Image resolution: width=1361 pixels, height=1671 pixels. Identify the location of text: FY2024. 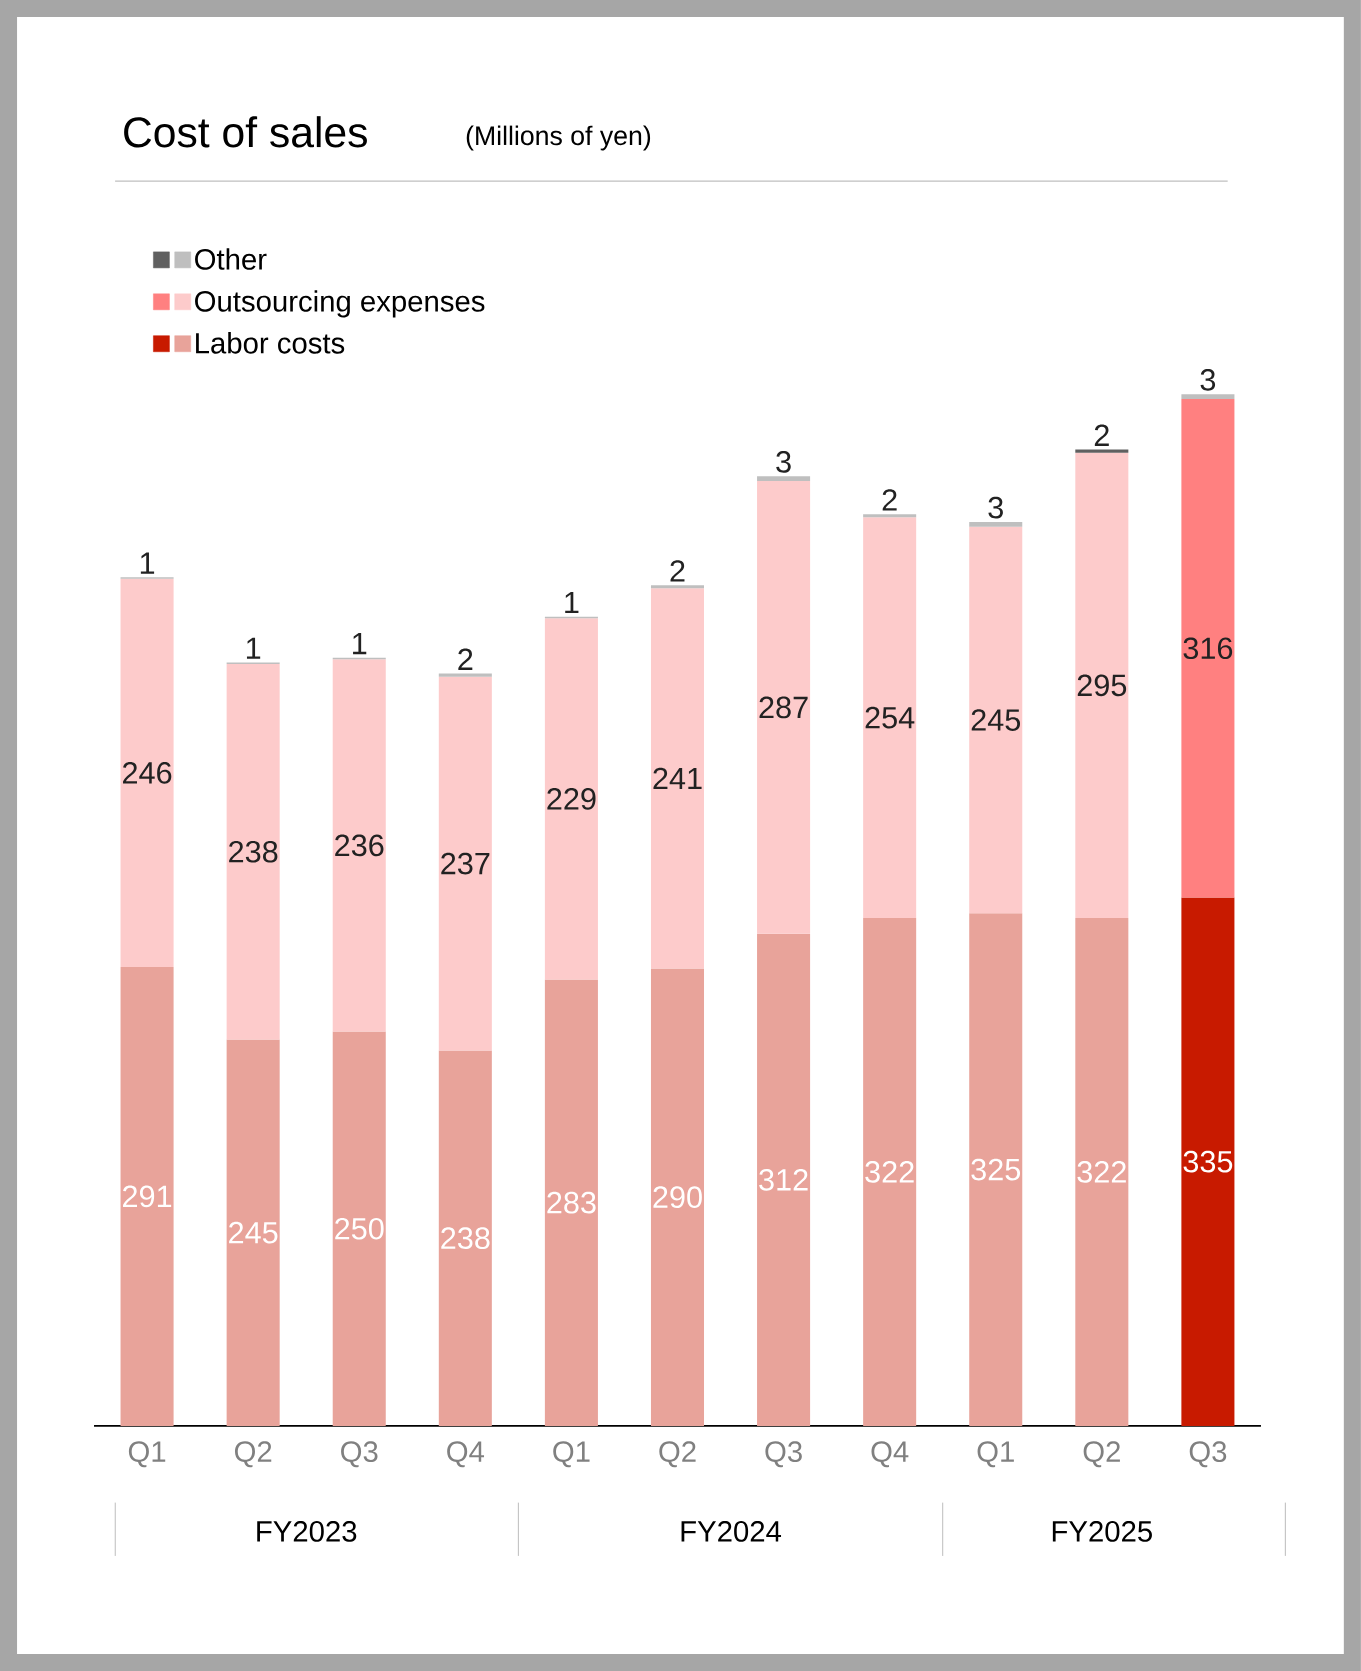
(731, 1531).